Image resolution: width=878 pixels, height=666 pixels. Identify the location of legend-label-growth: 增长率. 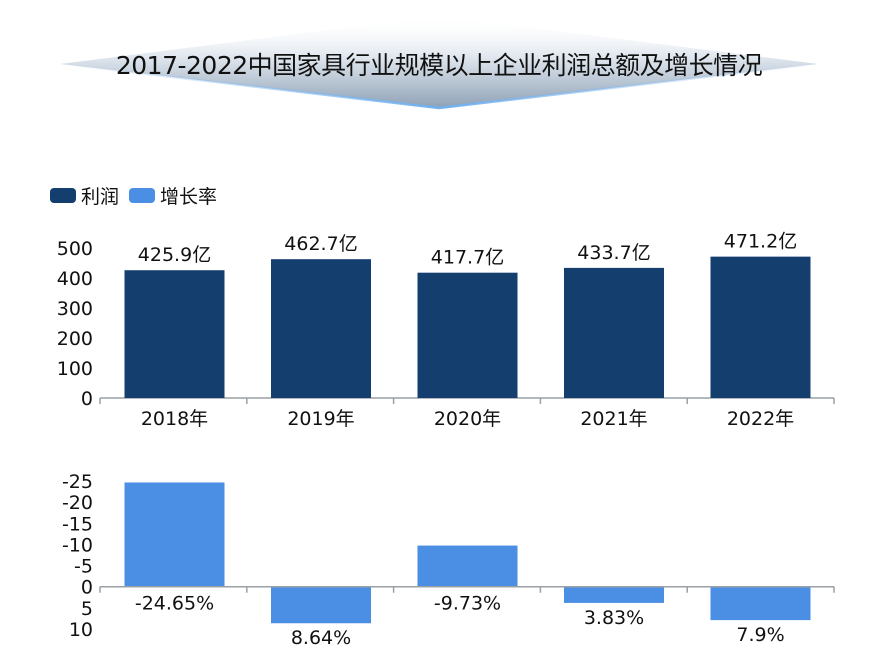
(189, 196).